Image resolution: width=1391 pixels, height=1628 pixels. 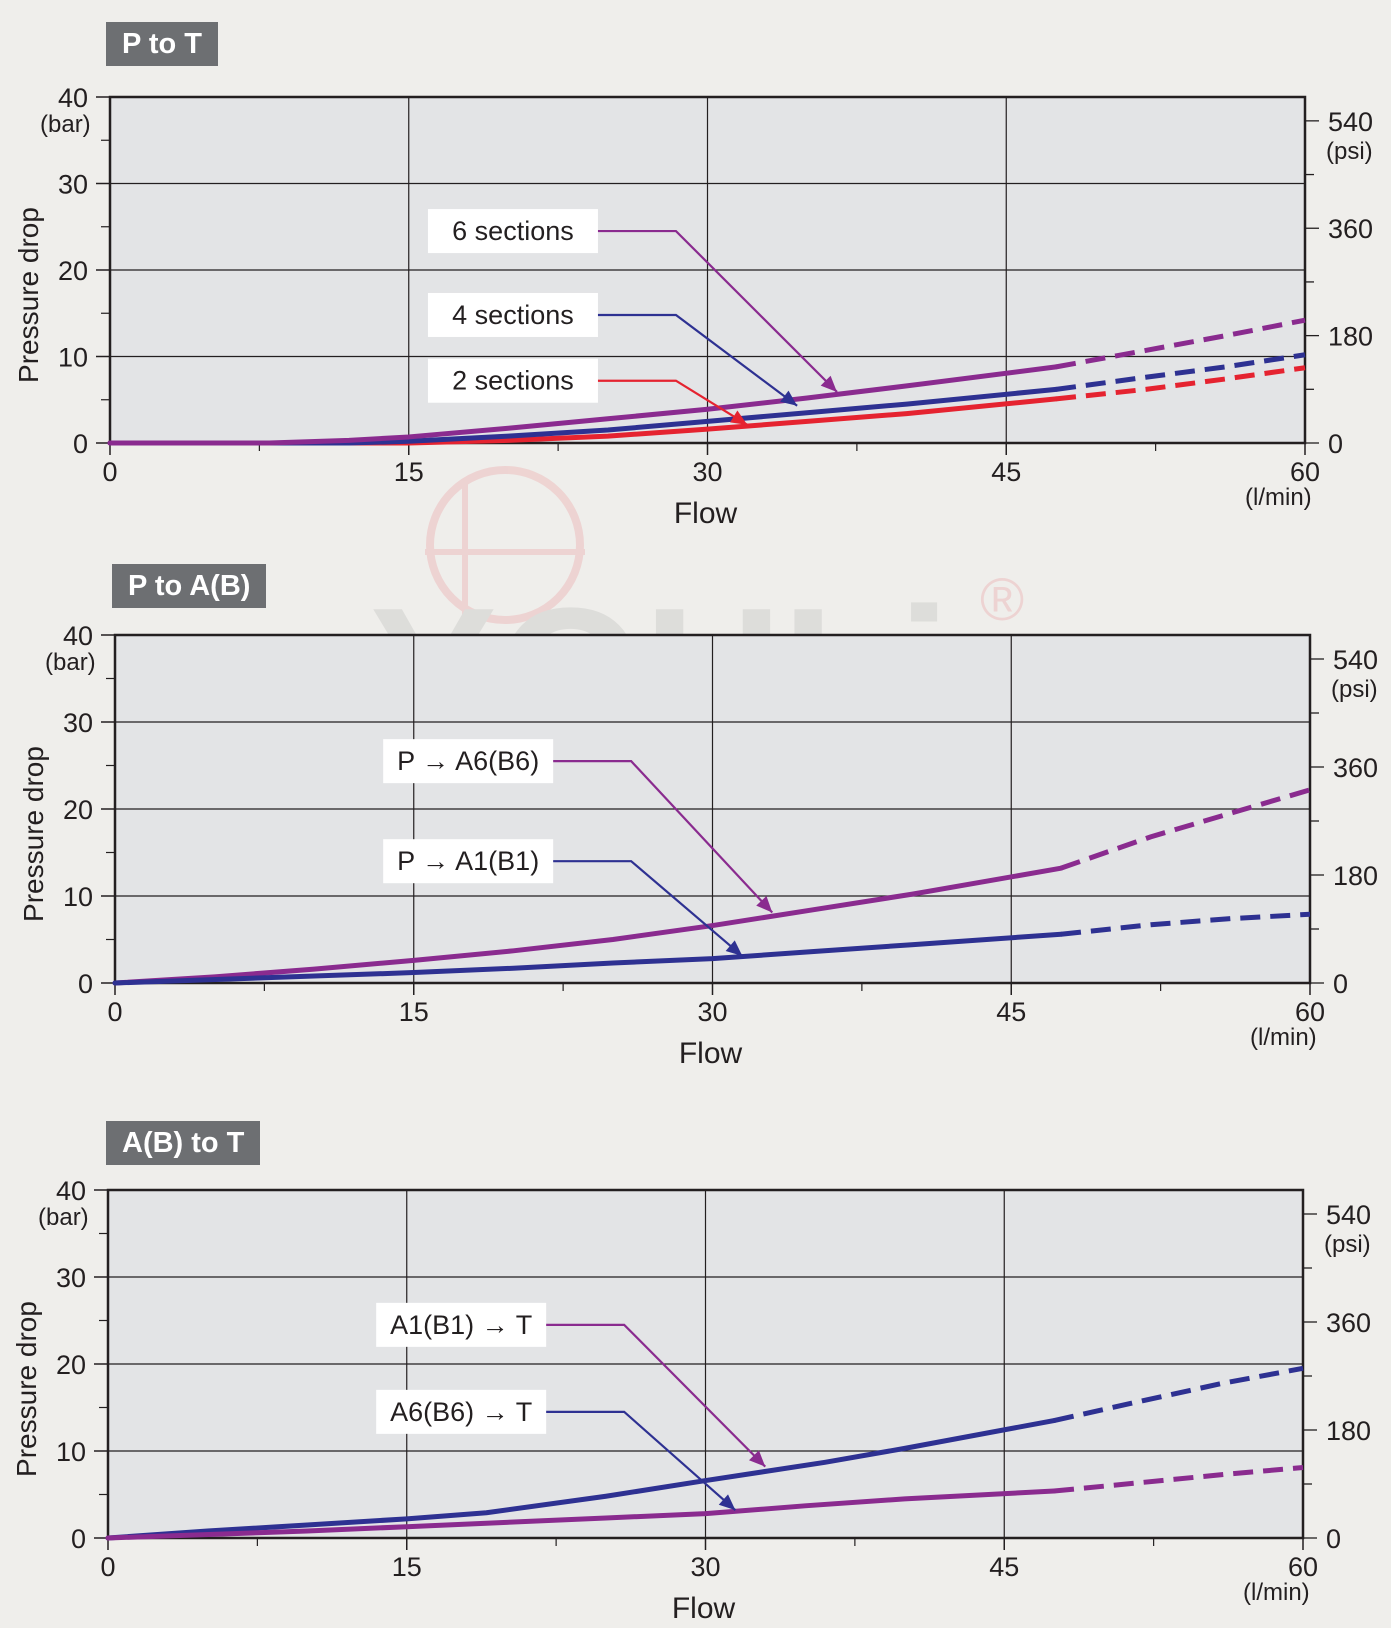 I want to click on annotation-label: A1(B1) → T, so click(x=461, y=1325).